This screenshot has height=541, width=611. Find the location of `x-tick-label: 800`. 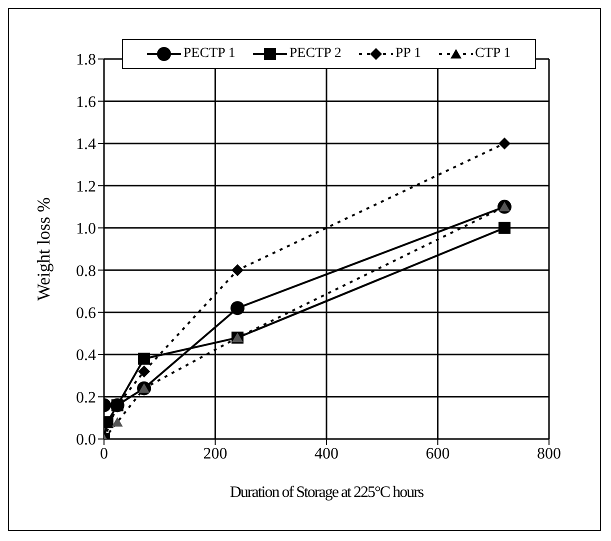

x-tick-label: 800 is located at coordinates (549, 453).